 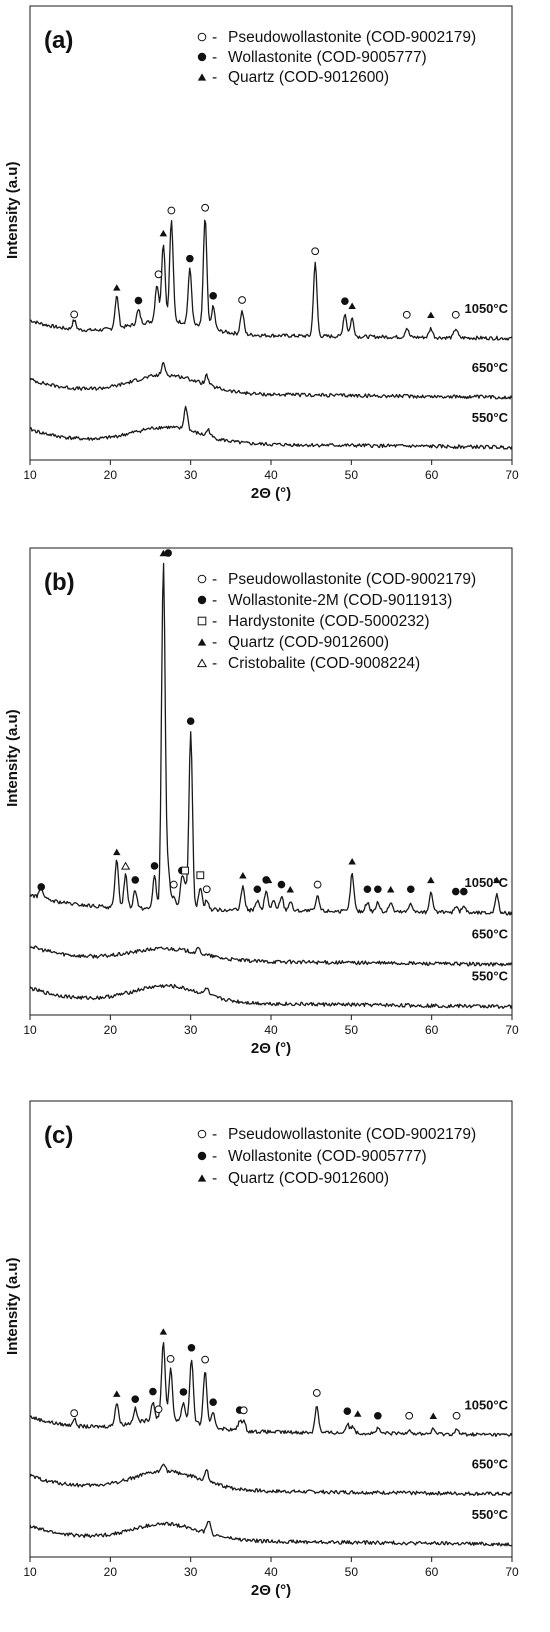 What do you see at coordinates (432, 1572) in the screenshot?
I see `x-tick-label: 60` at bounding box center [432, 1572].